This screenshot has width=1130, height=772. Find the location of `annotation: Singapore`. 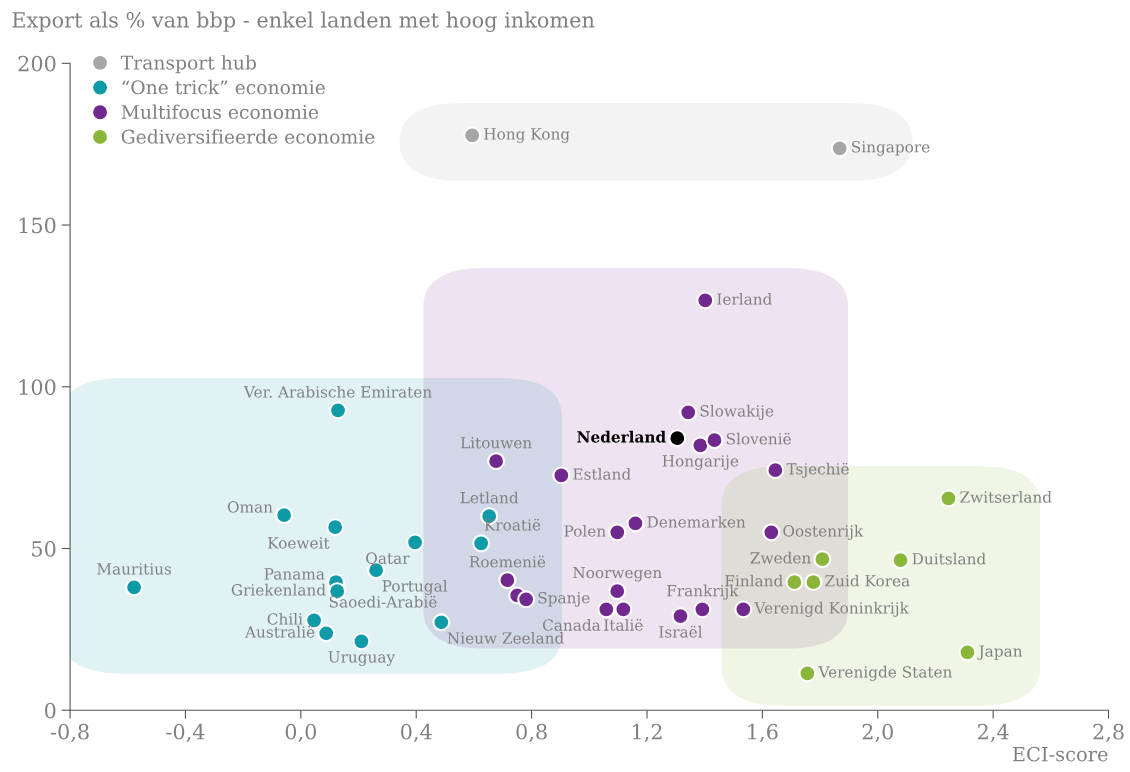

annotation: Singapore is located at coordinates (891, 148).